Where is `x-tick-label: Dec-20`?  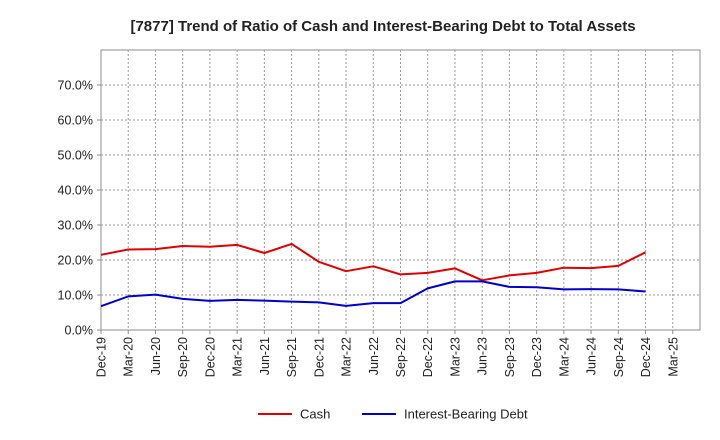
x-tick-label: Dec-20 is located at coordinates (210, 357).